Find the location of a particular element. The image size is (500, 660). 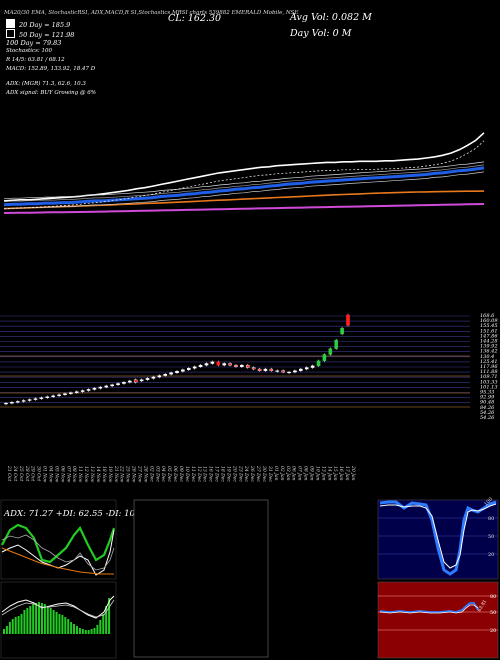

date-label: 11 Nov is located at coordinates (80, 474).